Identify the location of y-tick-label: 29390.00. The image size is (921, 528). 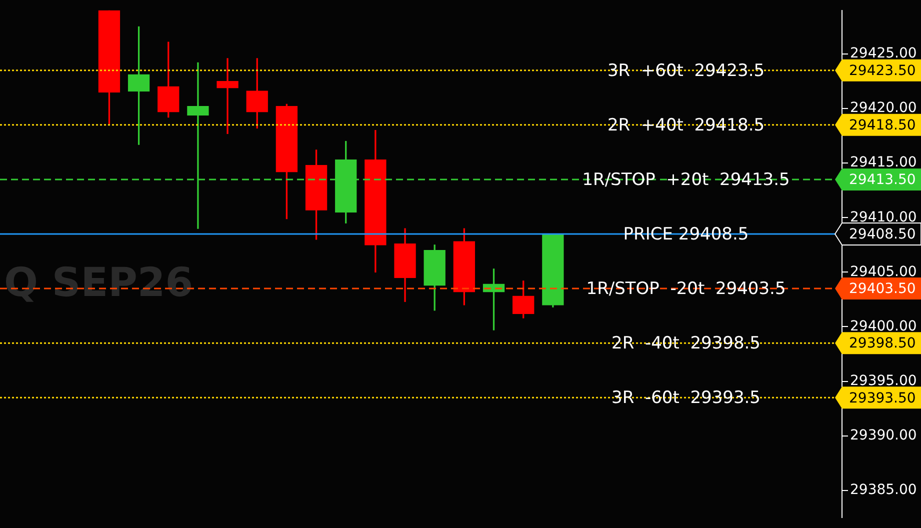
(883, 435).